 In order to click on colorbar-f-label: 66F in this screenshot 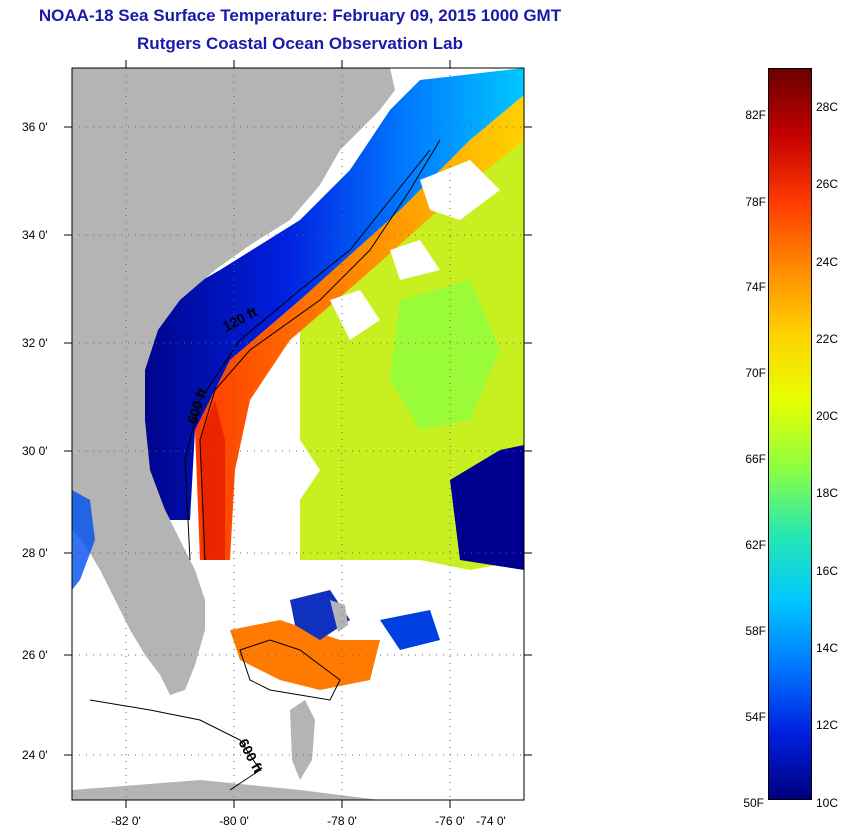, I will do `click(755, 459)`.